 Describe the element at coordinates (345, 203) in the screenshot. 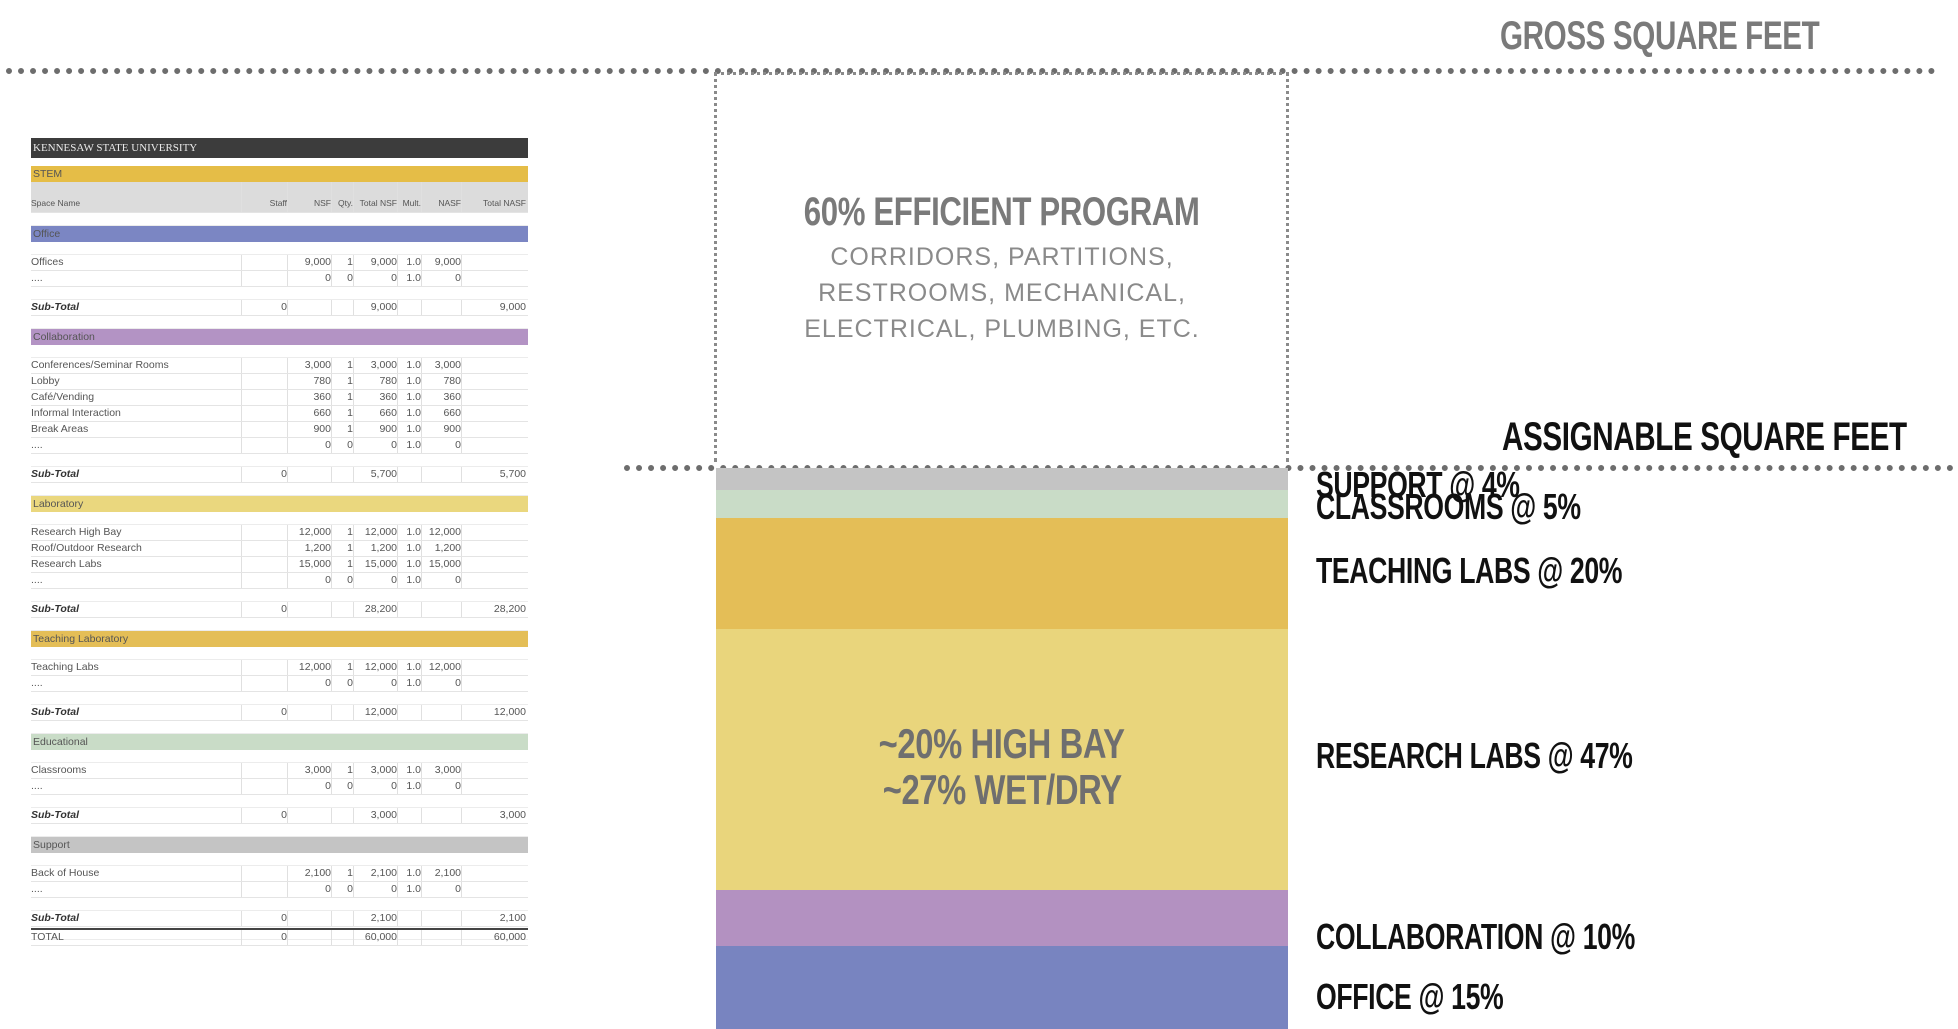

I see `column-header: Qty.` at that location.